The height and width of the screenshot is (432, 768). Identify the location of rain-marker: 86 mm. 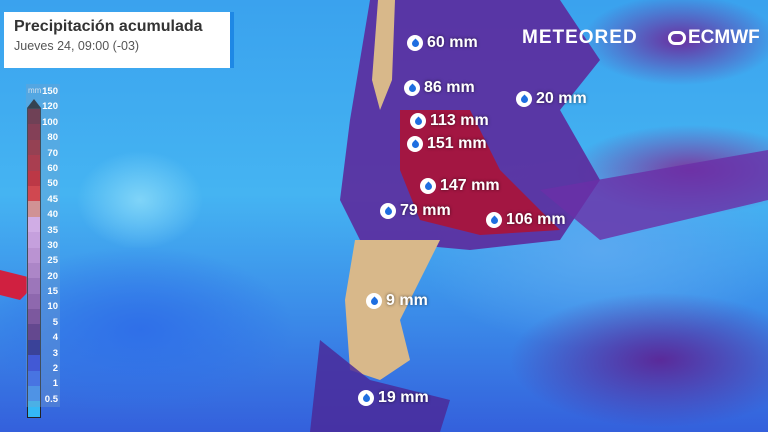
(439, 88).